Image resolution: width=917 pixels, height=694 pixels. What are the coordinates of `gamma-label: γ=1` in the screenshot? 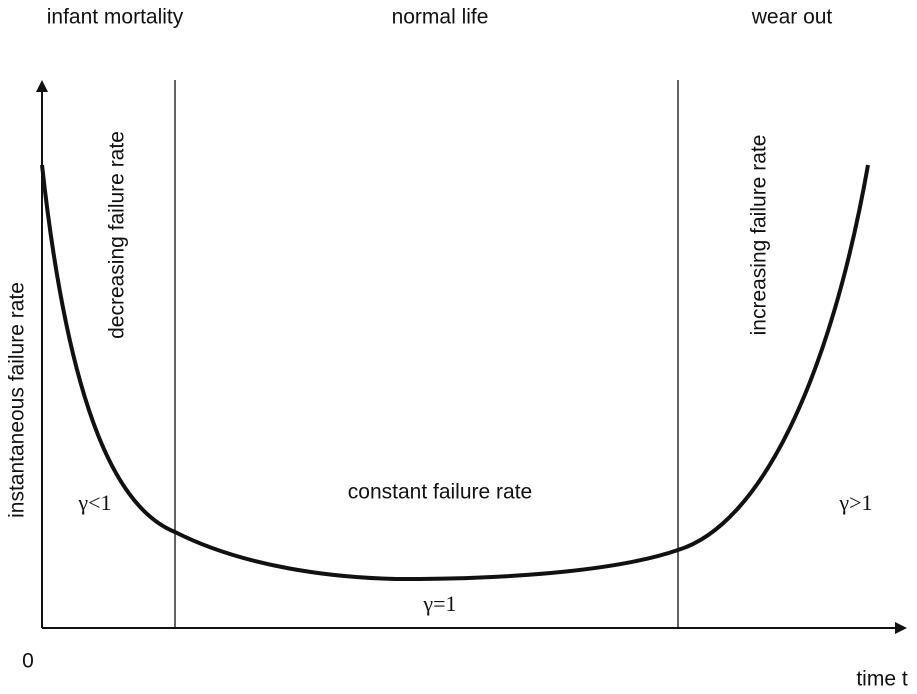 It's located at (439, 603).